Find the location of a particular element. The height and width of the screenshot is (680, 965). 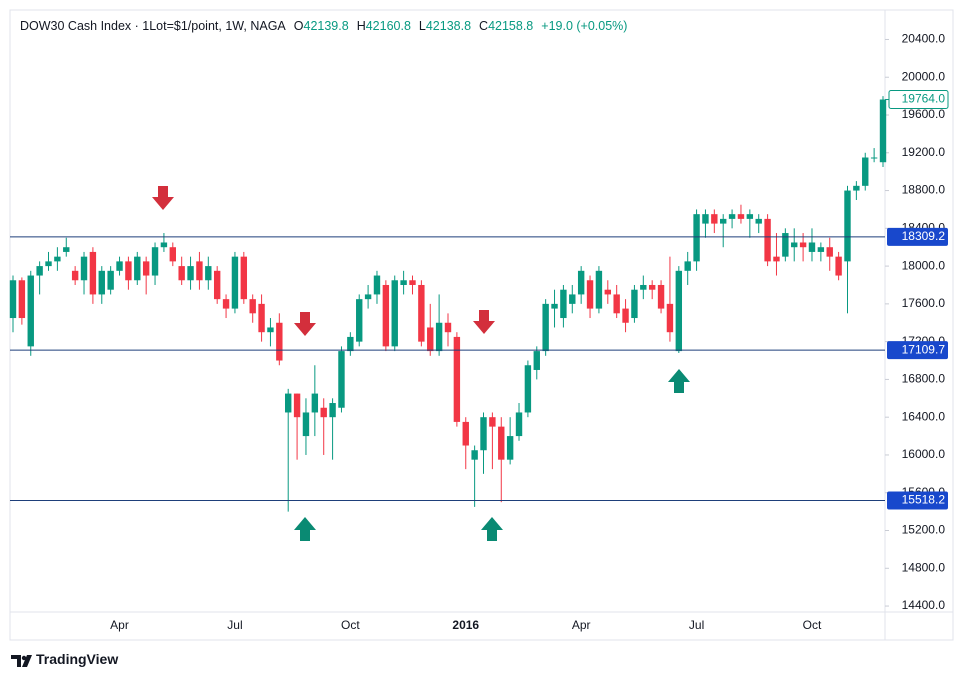

ohlc-value: 42158.8 is located at coordinates (511, 26).